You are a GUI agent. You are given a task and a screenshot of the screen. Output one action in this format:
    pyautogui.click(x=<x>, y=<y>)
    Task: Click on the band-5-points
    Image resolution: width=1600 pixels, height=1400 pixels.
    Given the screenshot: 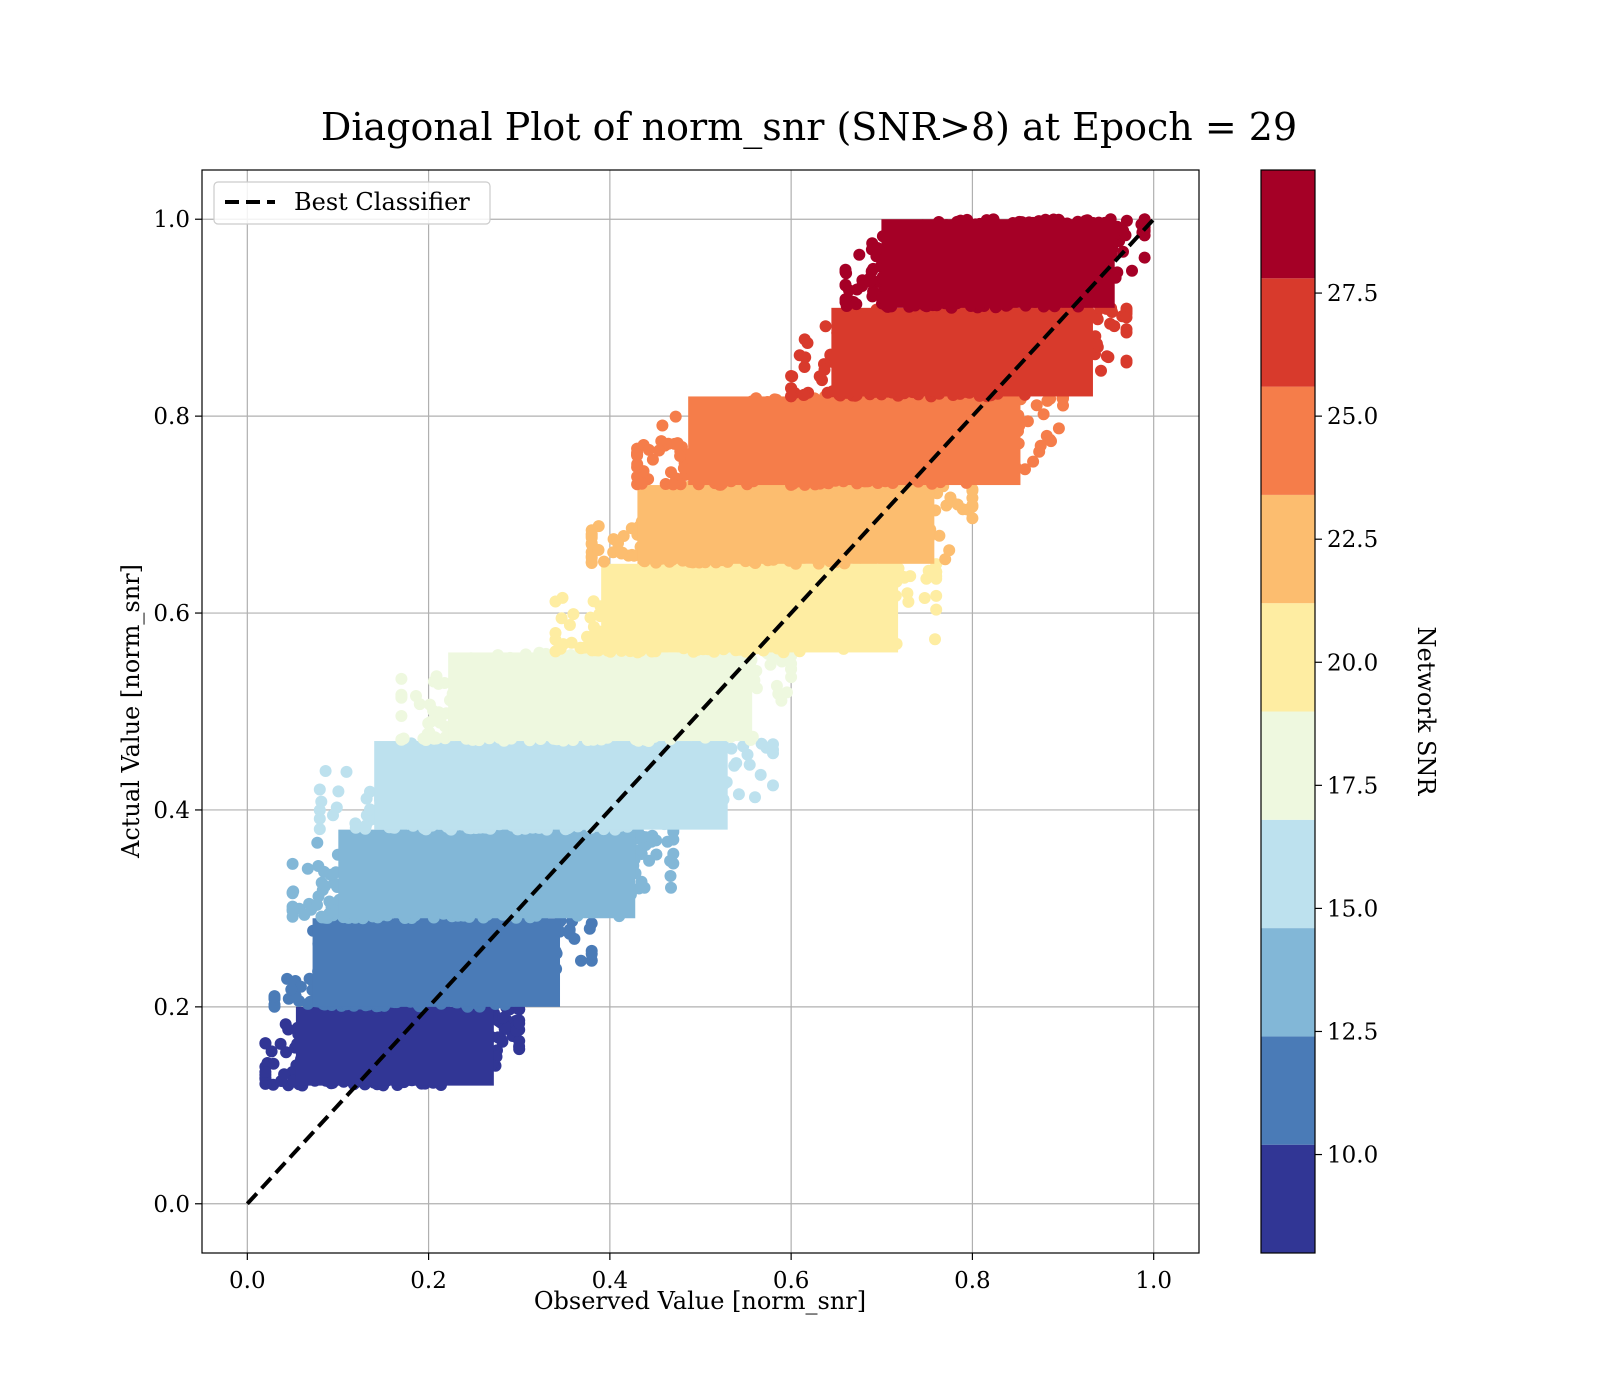 What is the action you would take?
    pyautogui.click(x=746, y=608)
    